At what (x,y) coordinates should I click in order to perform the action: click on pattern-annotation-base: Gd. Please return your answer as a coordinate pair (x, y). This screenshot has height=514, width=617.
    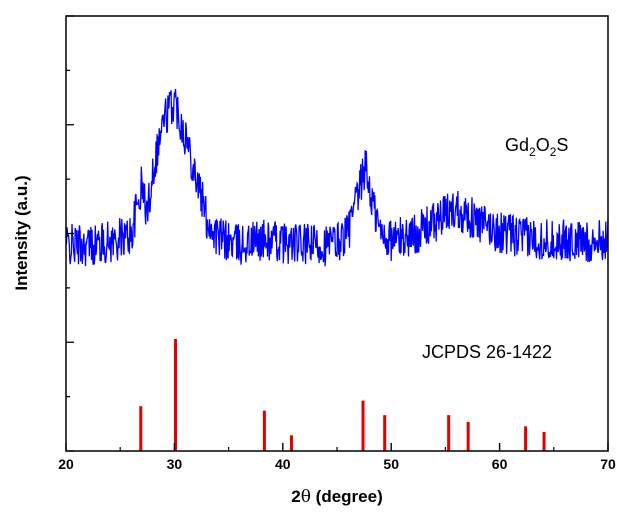
    Looking at the image, I should click on (517, 145).